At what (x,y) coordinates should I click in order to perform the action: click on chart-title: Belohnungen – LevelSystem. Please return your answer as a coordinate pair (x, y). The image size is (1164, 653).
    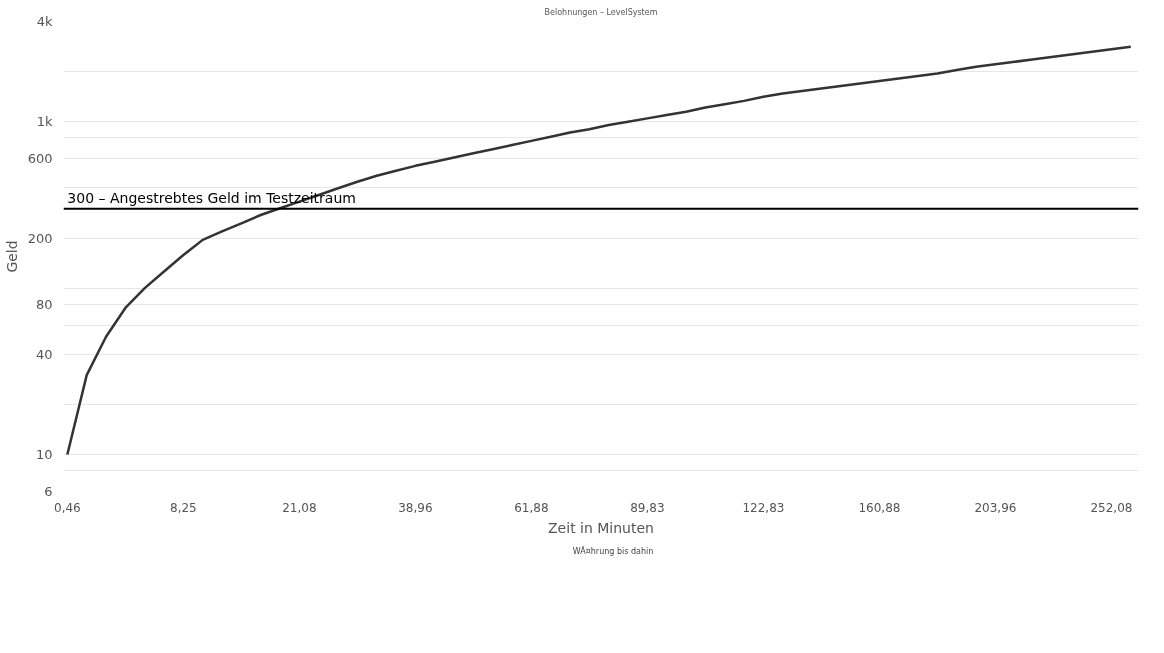
    Looking at the image, I should click on (601, 12).